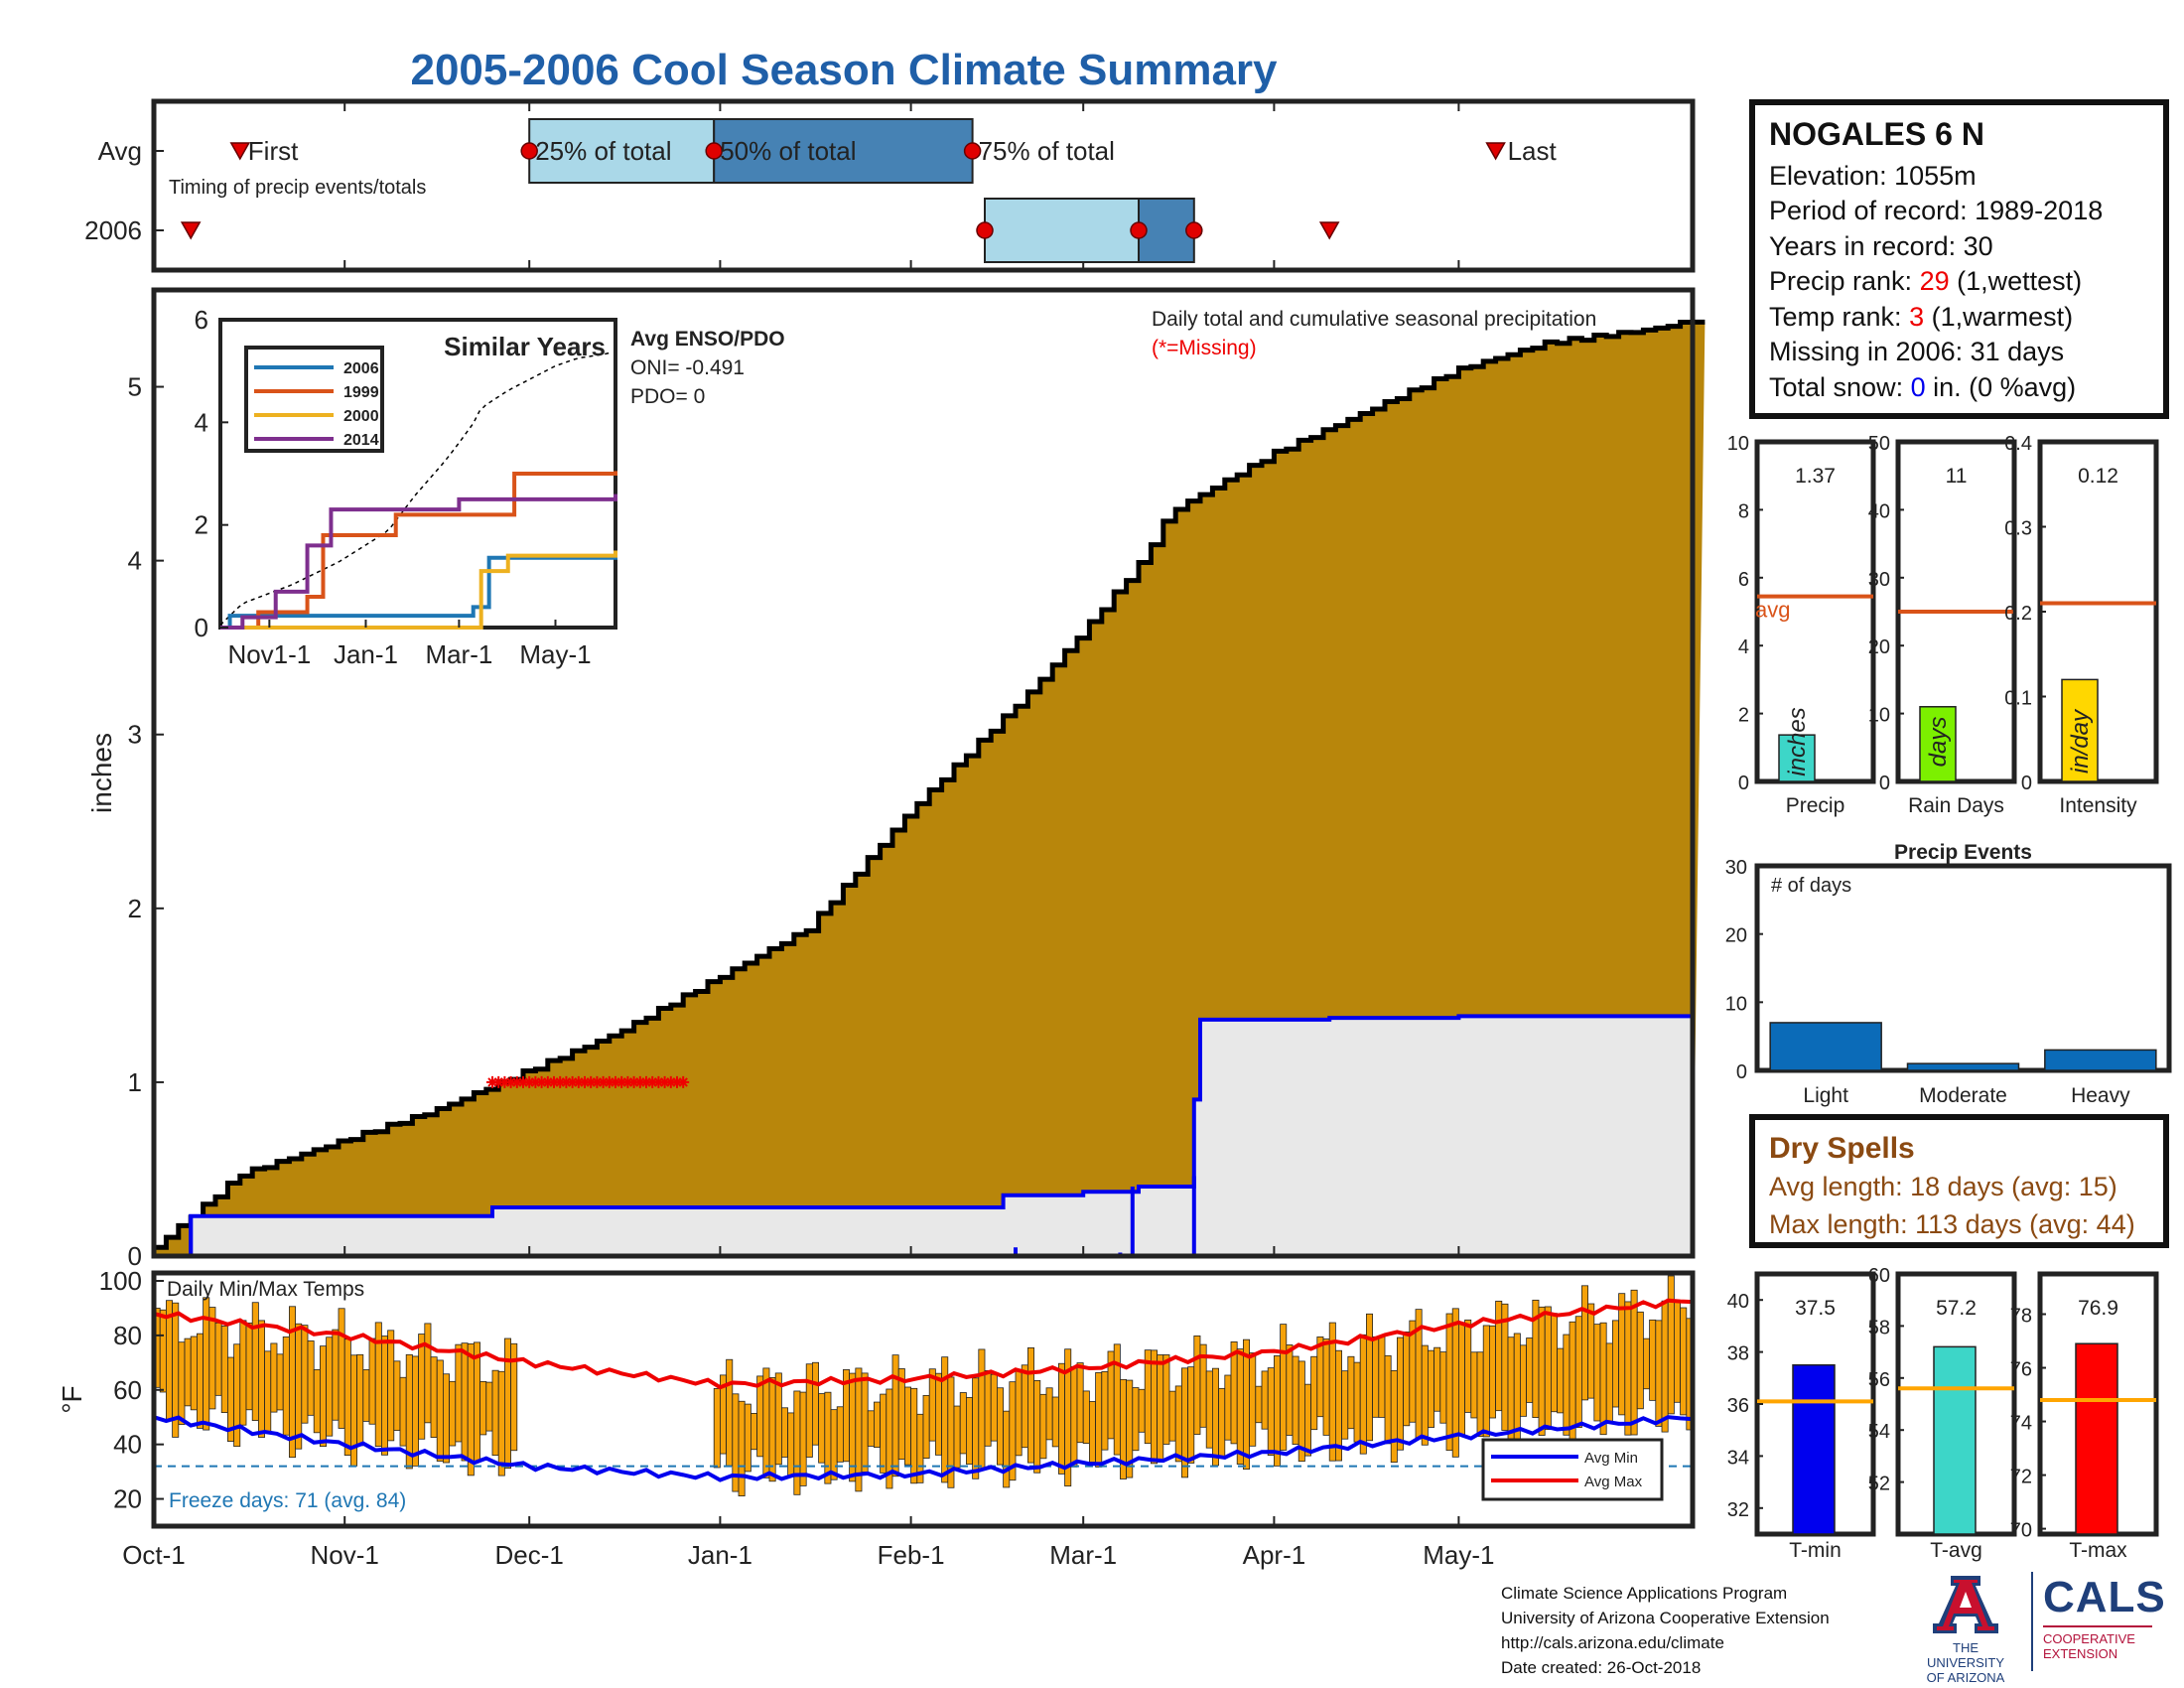 The image size is (2184, 1688). I want to click on precip-events-title: Precip Events, so click(1963, 852).